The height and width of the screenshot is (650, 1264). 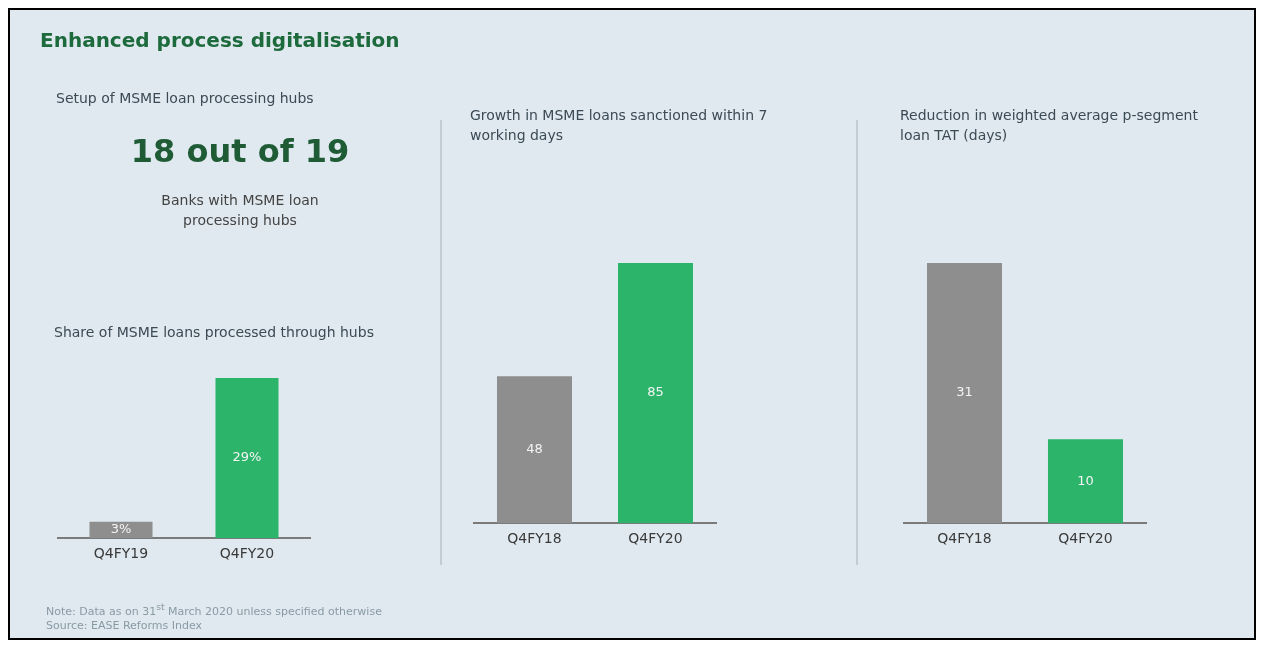 I want to click on source-note: Source: EASE Reforms Index, so click(x=124, y=625).